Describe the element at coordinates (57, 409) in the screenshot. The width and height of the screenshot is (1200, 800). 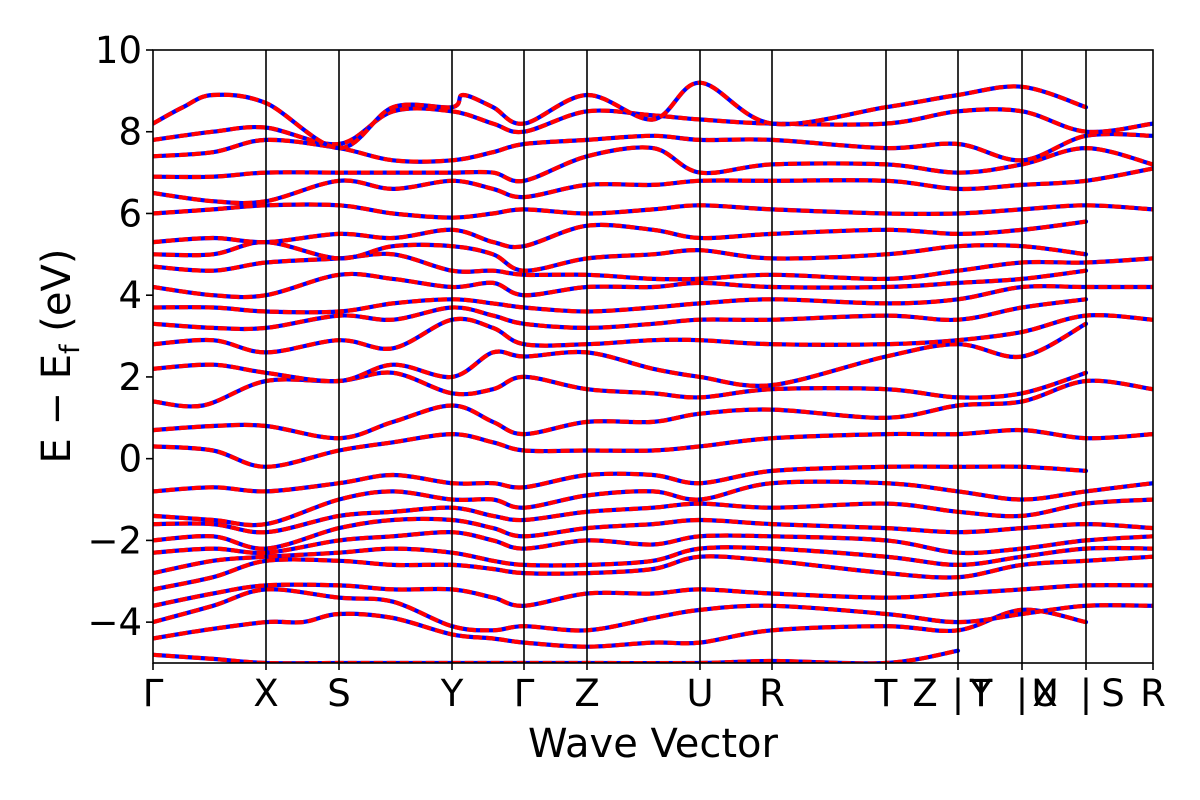
I see `y-axis-title-main: E − E` at that location.